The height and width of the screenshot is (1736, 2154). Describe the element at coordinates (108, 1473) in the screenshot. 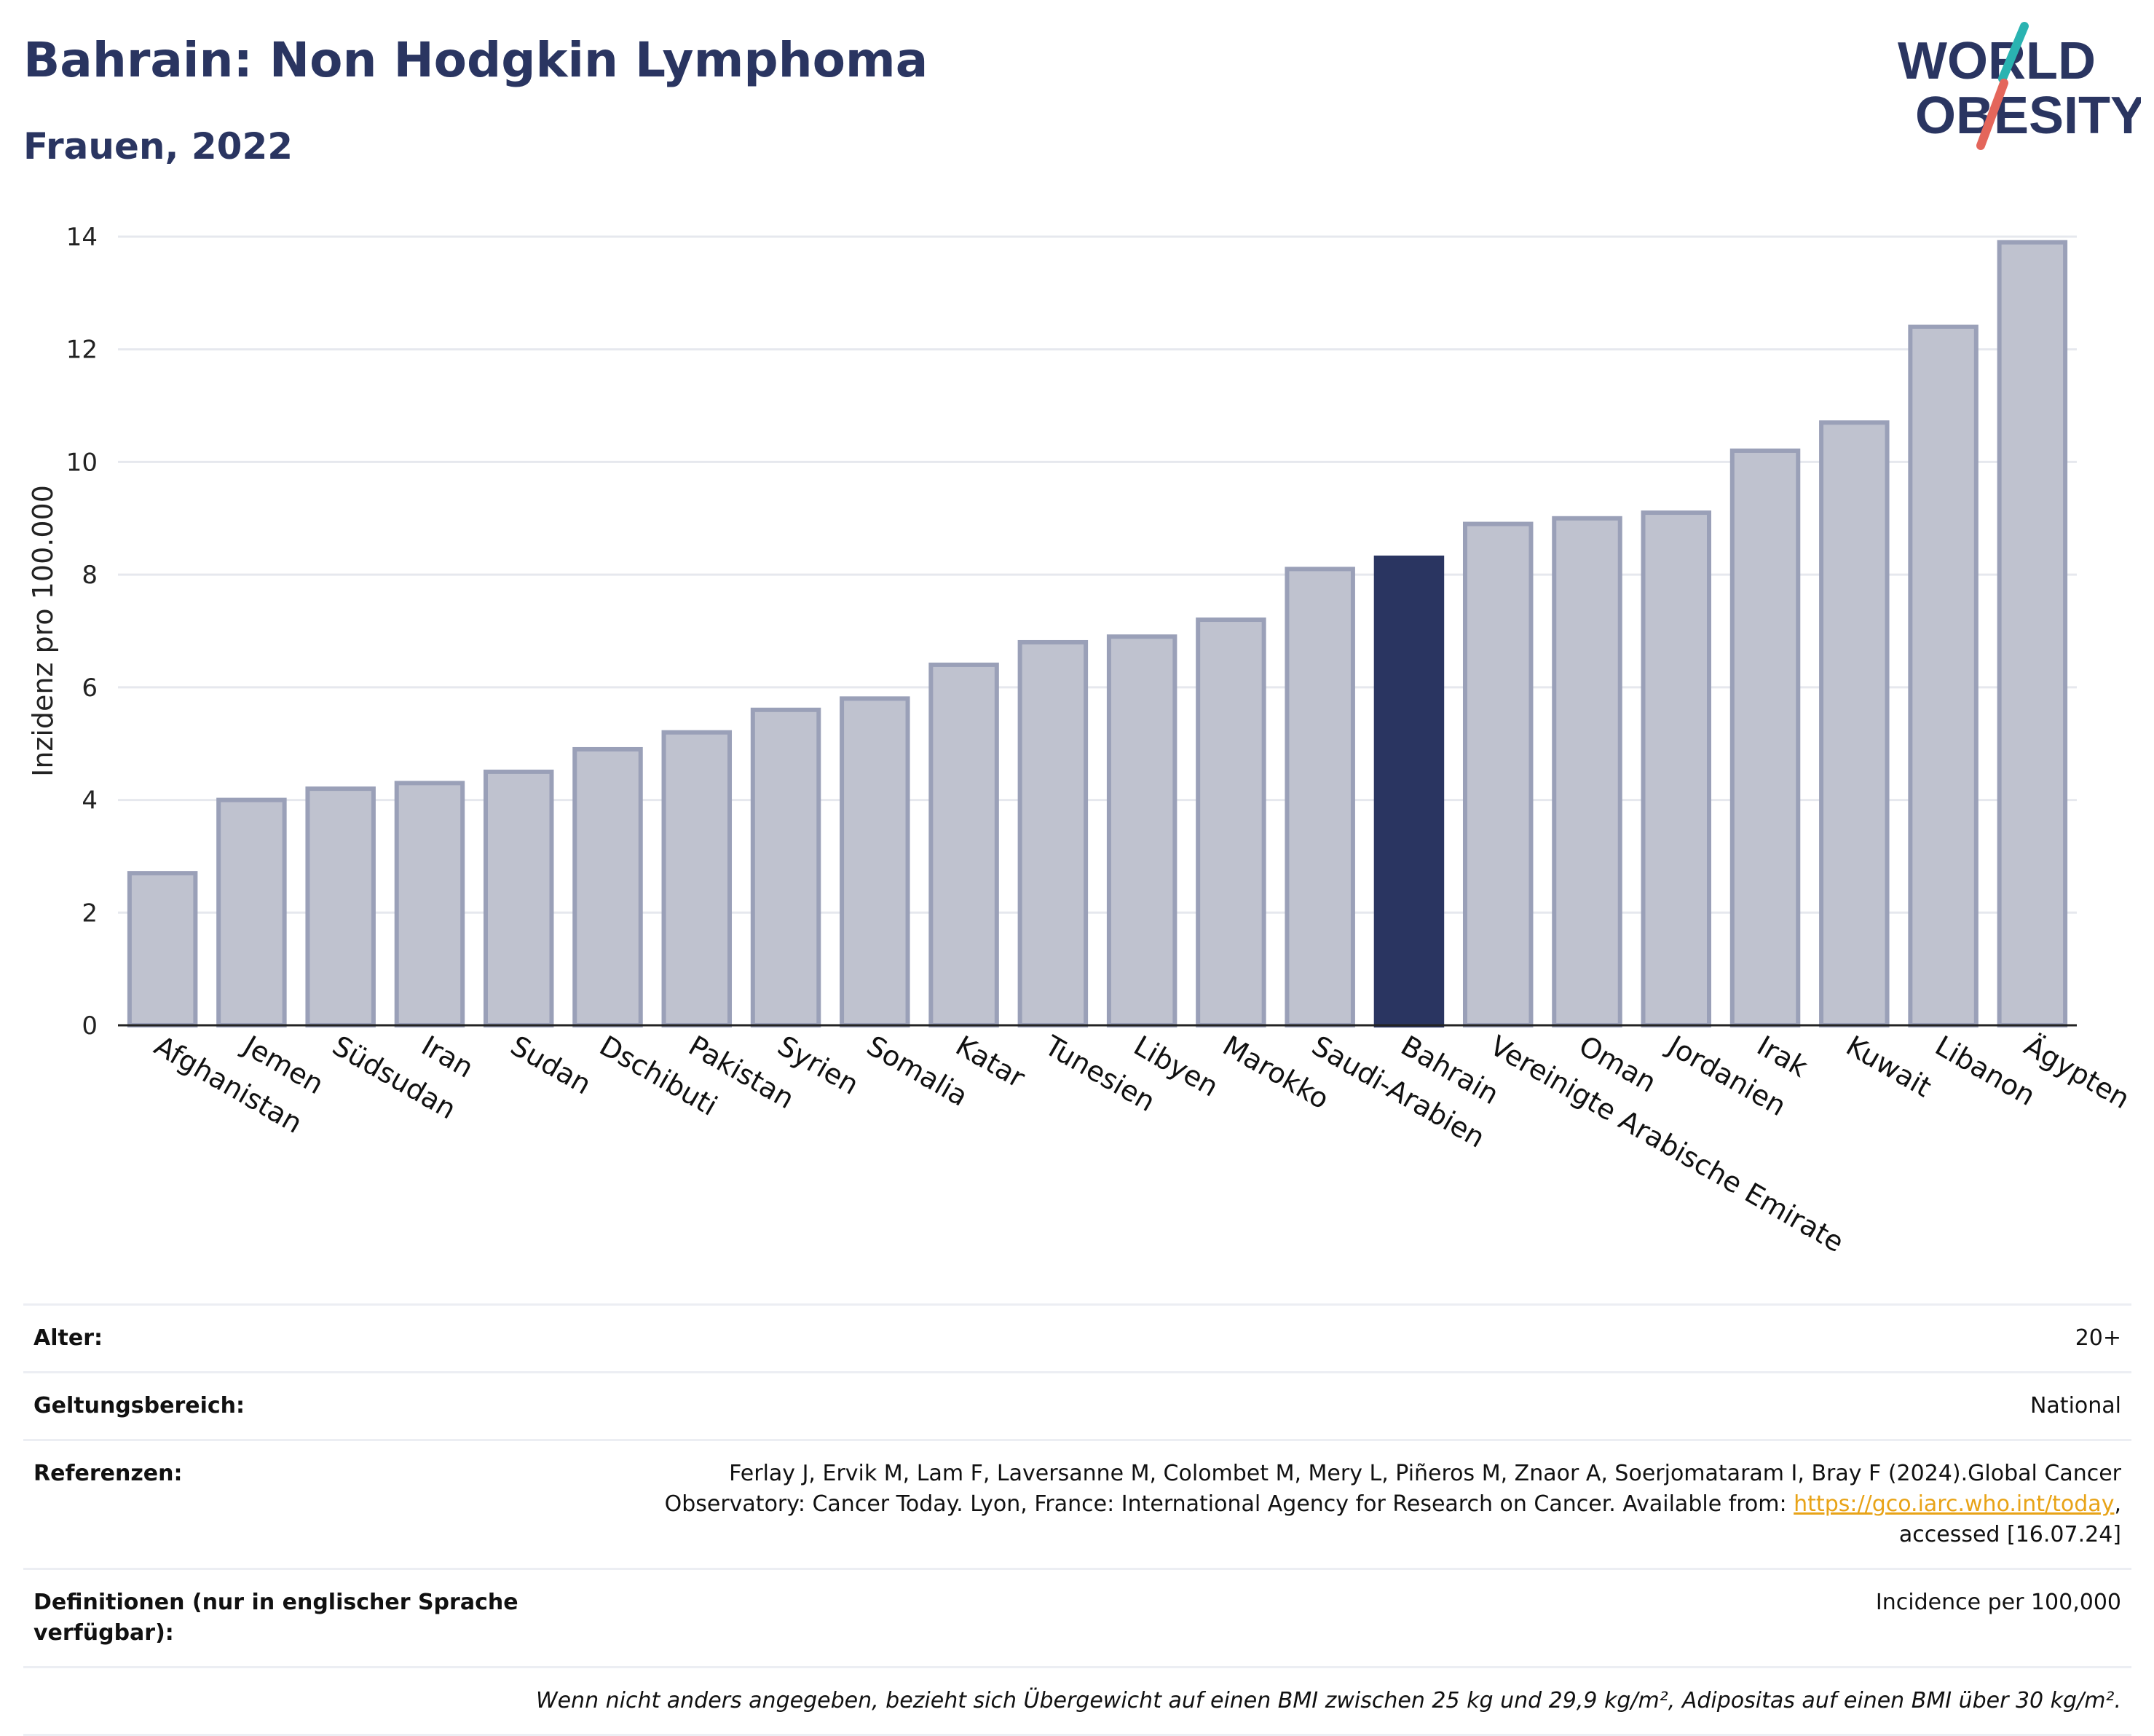

I see `references-label: Referenzen:` at that location.